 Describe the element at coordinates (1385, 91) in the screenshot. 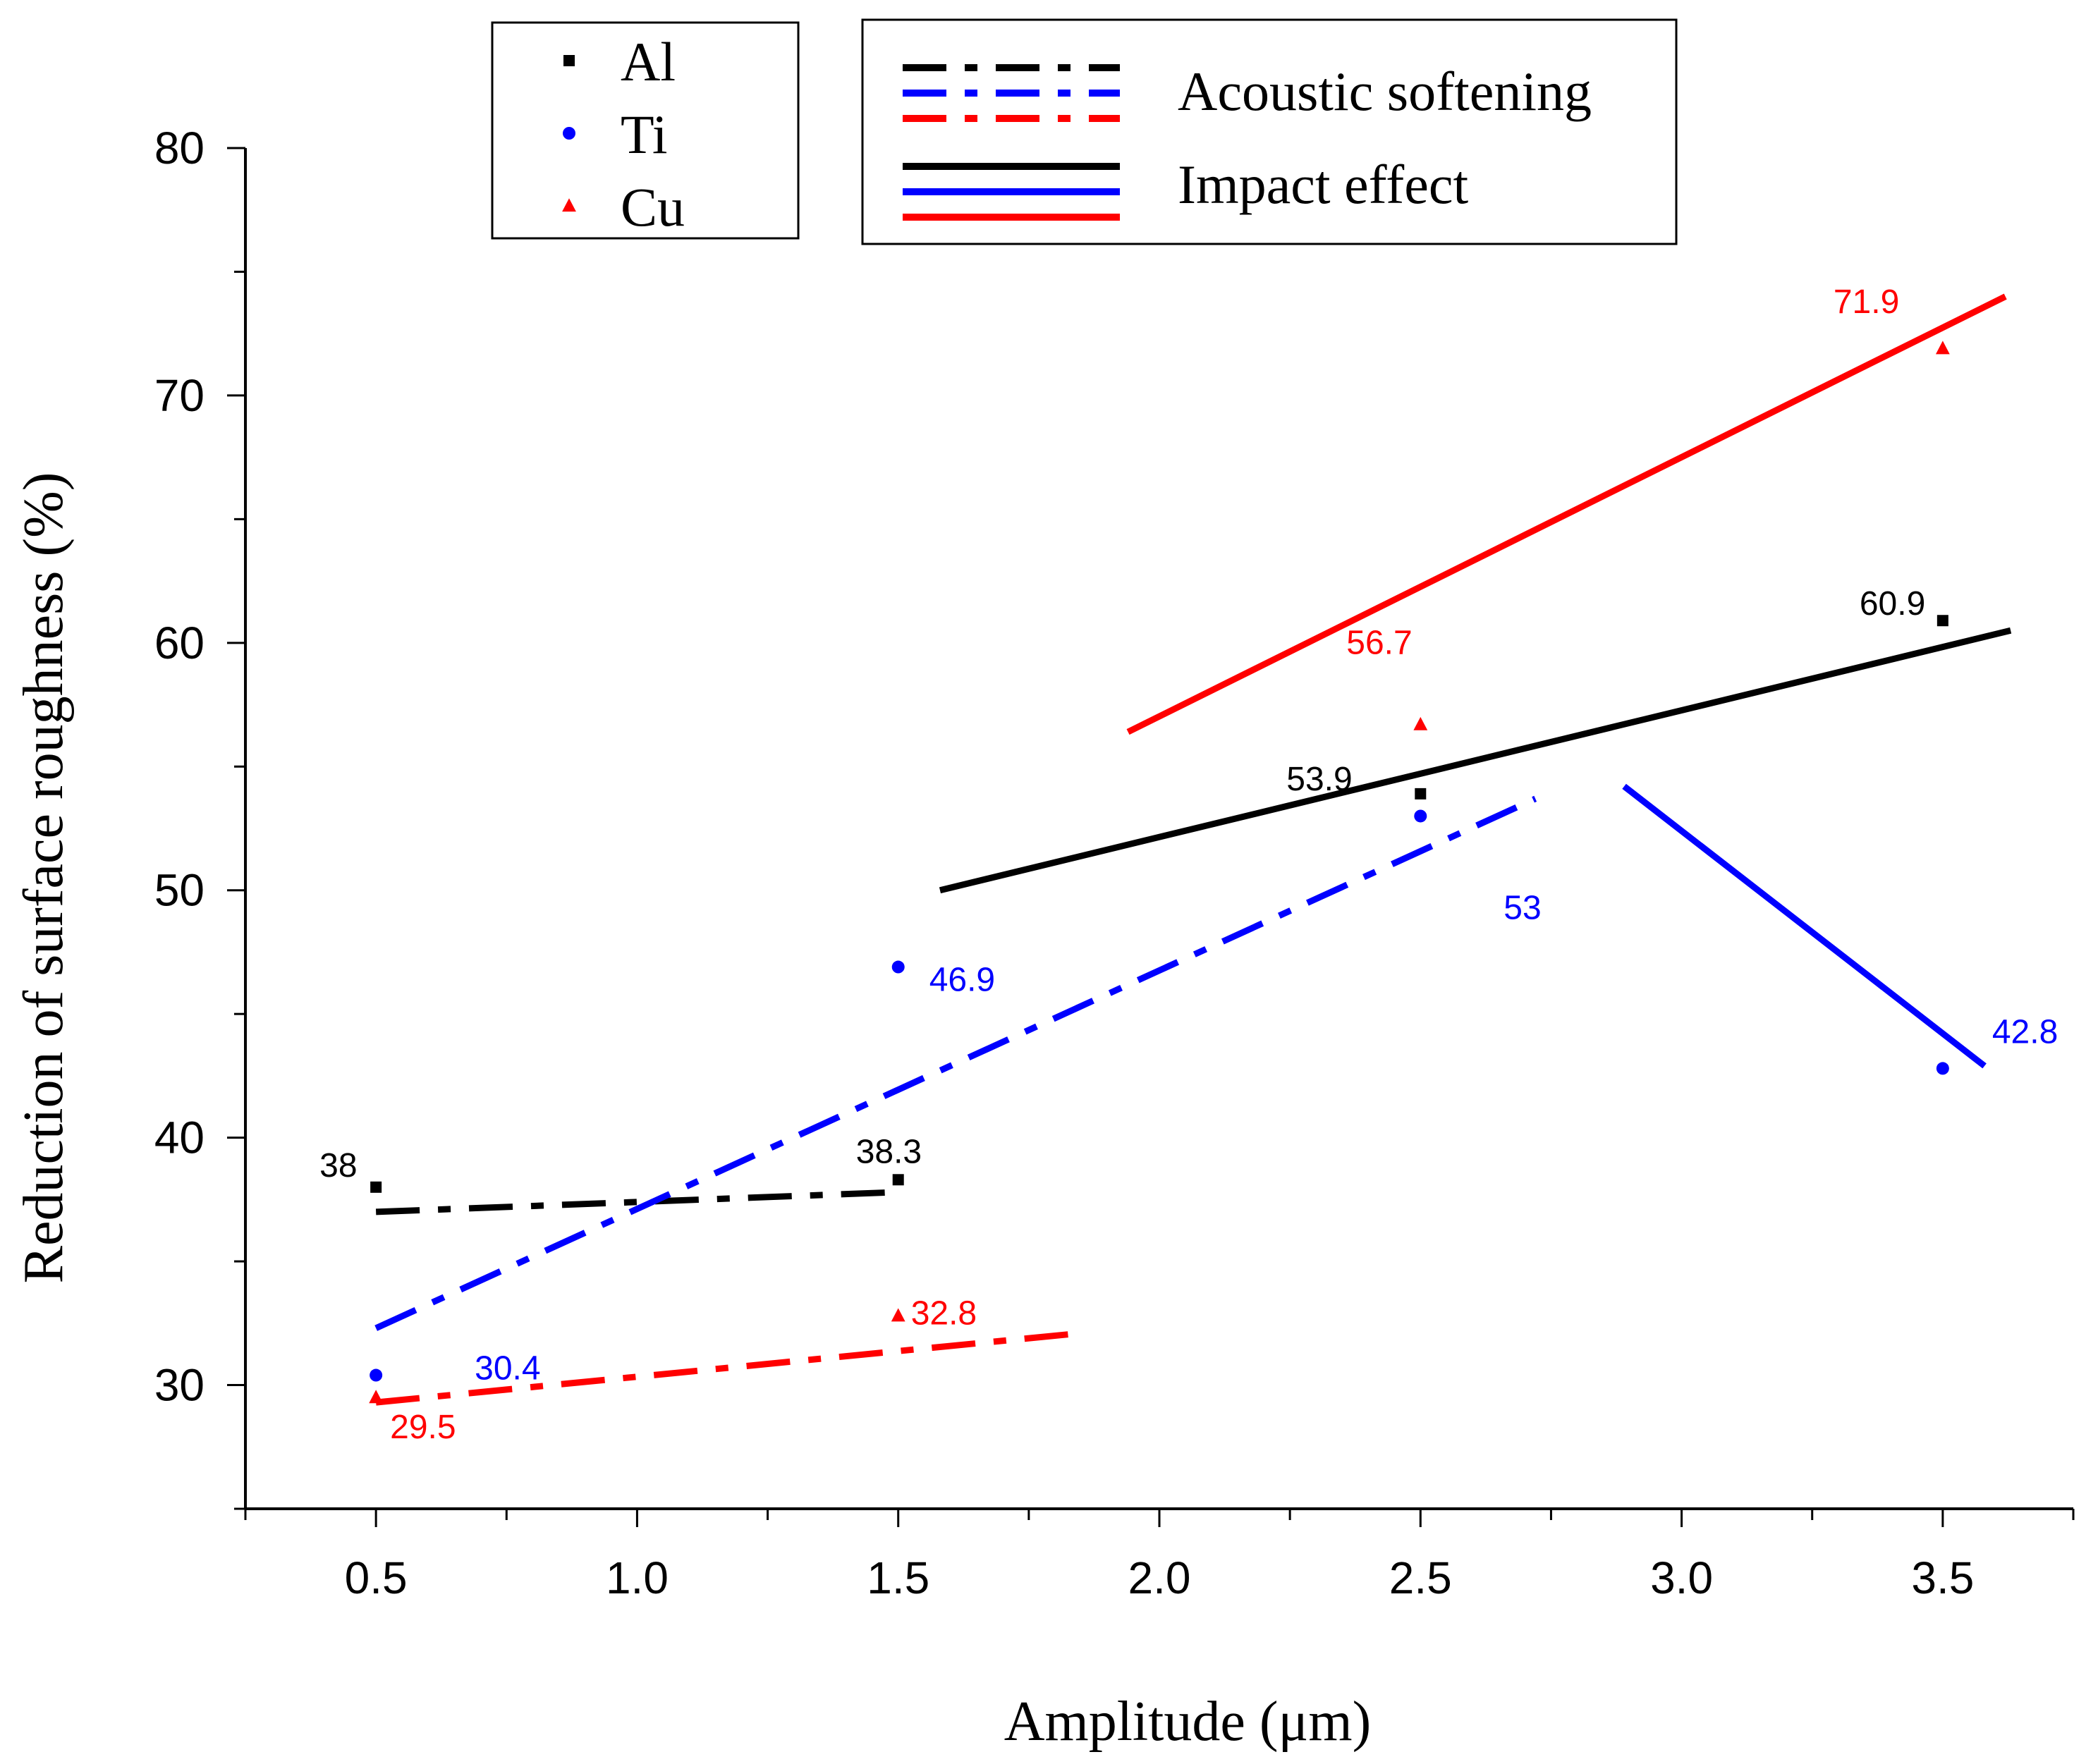

I see `legend-acoustic-softening-label: Acoustic softening` at that location.